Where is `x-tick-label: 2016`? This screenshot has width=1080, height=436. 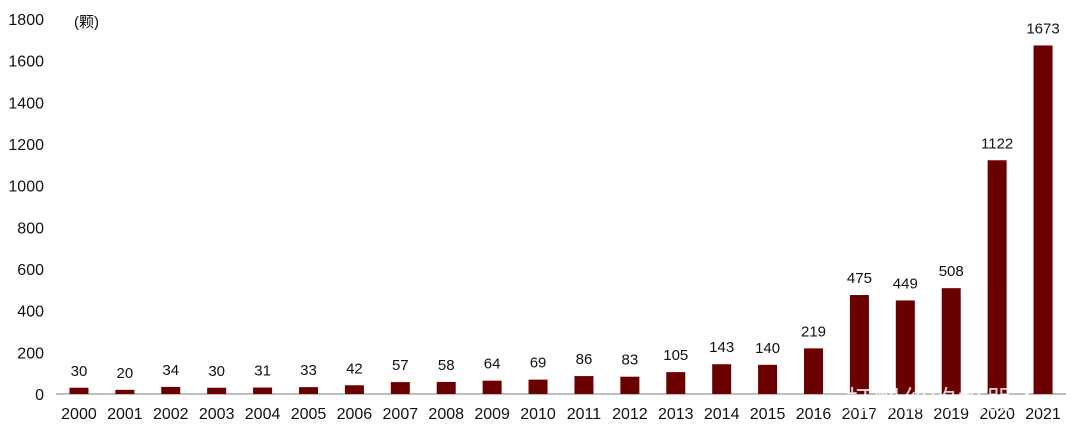
x-tick-label: 2016 is located at coordinates (814, 414).